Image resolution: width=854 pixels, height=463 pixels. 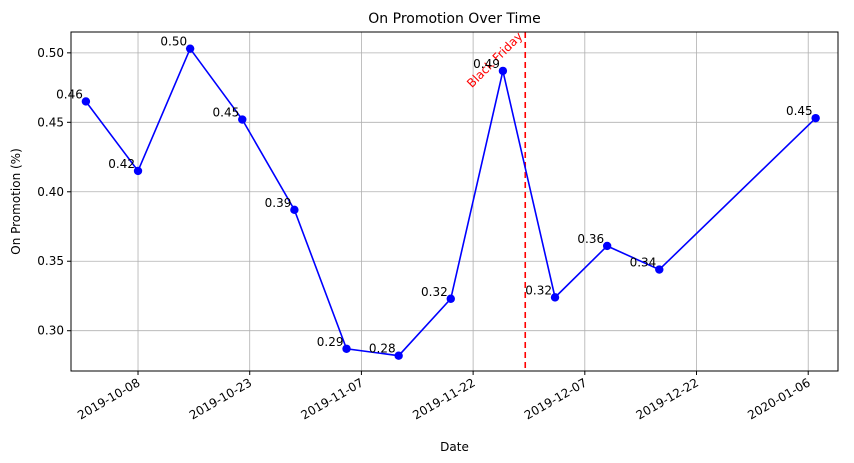 I want to click on y-tick-label: 0.30, so click(x=50, y=331).